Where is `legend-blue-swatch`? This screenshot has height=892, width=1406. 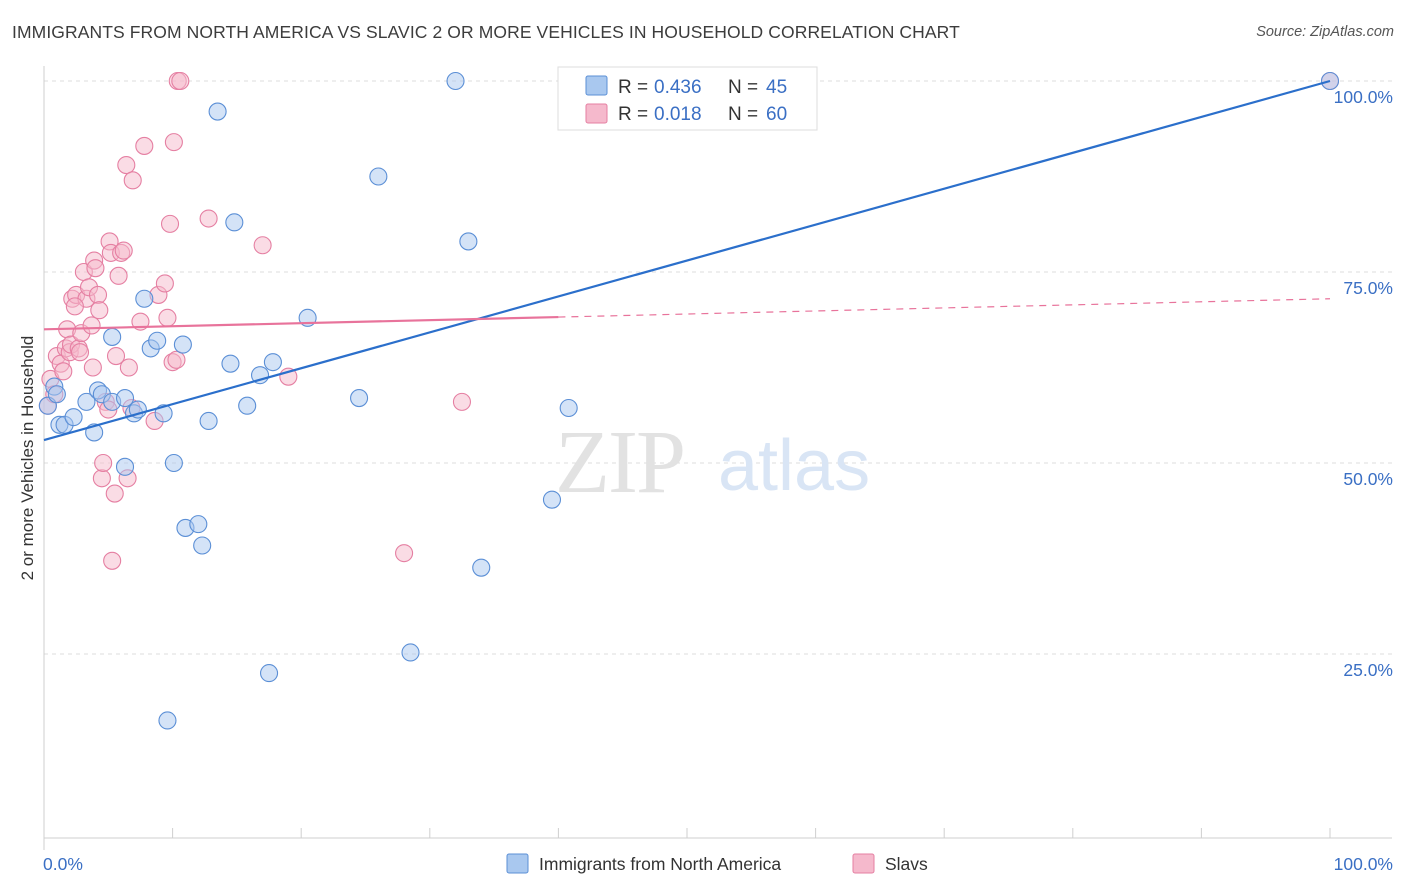
legend-blue-swatch is located at coordinates (517, 863).